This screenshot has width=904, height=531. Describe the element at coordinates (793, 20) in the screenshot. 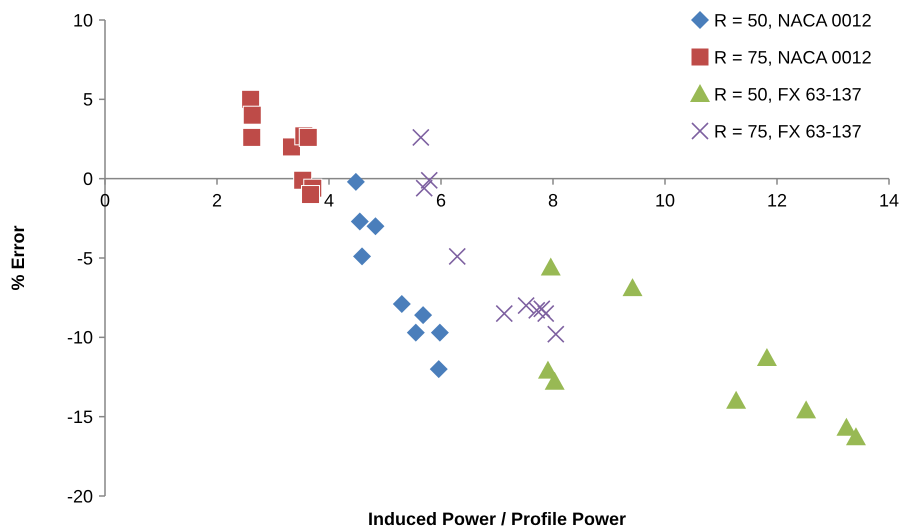

I see `legend-label: R = 50, NACA 0012` at that location.